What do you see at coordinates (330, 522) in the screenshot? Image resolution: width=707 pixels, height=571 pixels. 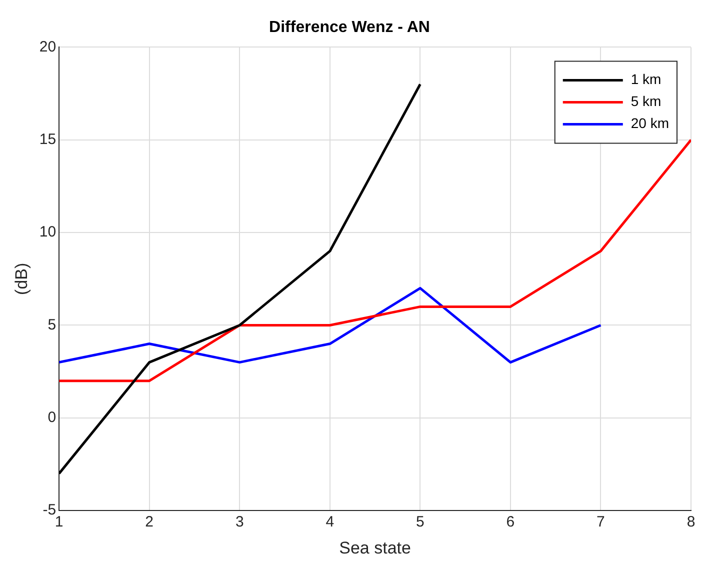 I see `x-tick-label: 4` at bounding box center [330, 522].